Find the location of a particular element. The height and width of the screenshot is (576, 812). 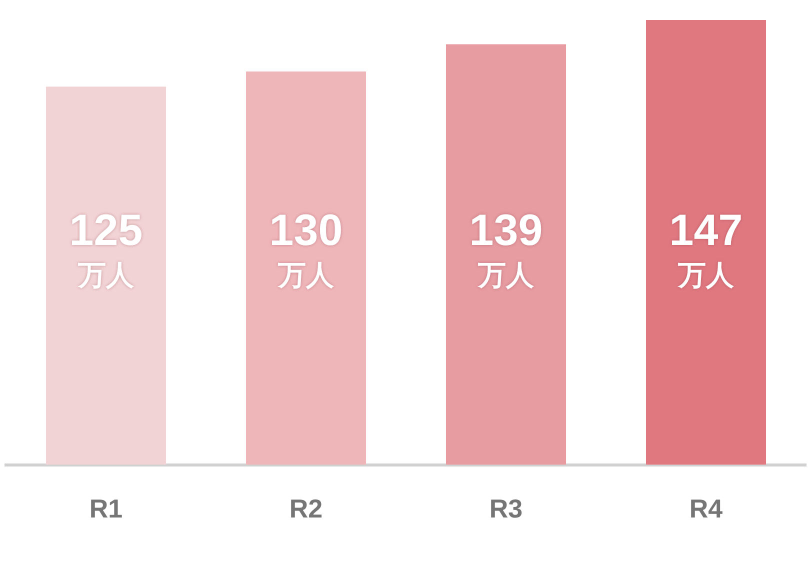

data-label: 147 万人 is located at coordinates (706, 248).